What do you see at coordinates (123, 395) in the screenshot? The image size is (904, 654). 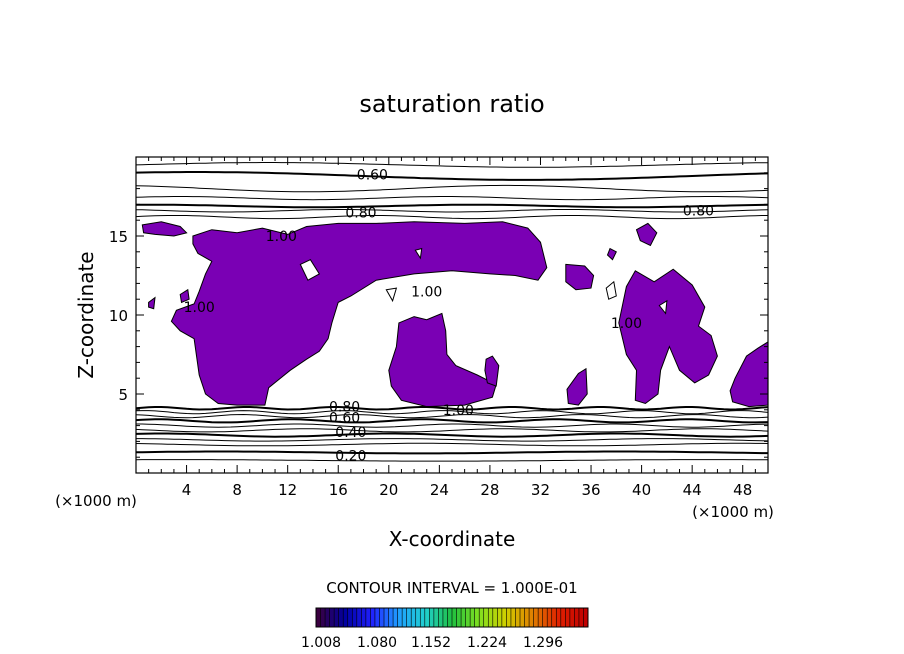 I see `y-tick-label: 5` at bounding box center [123, 395].